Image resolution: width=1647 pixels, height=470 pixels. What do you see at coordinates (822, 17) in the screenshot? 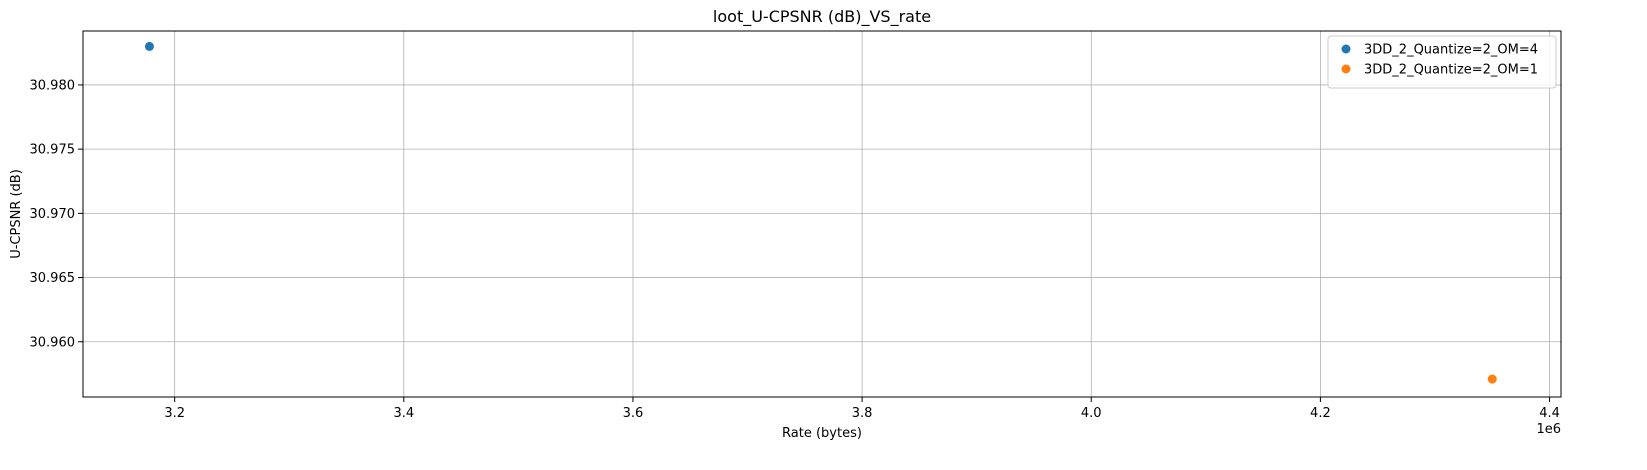
I see `chart-title: loot_U-CPSNR (dB)_VS_rate` at bounding box center [822, 17].